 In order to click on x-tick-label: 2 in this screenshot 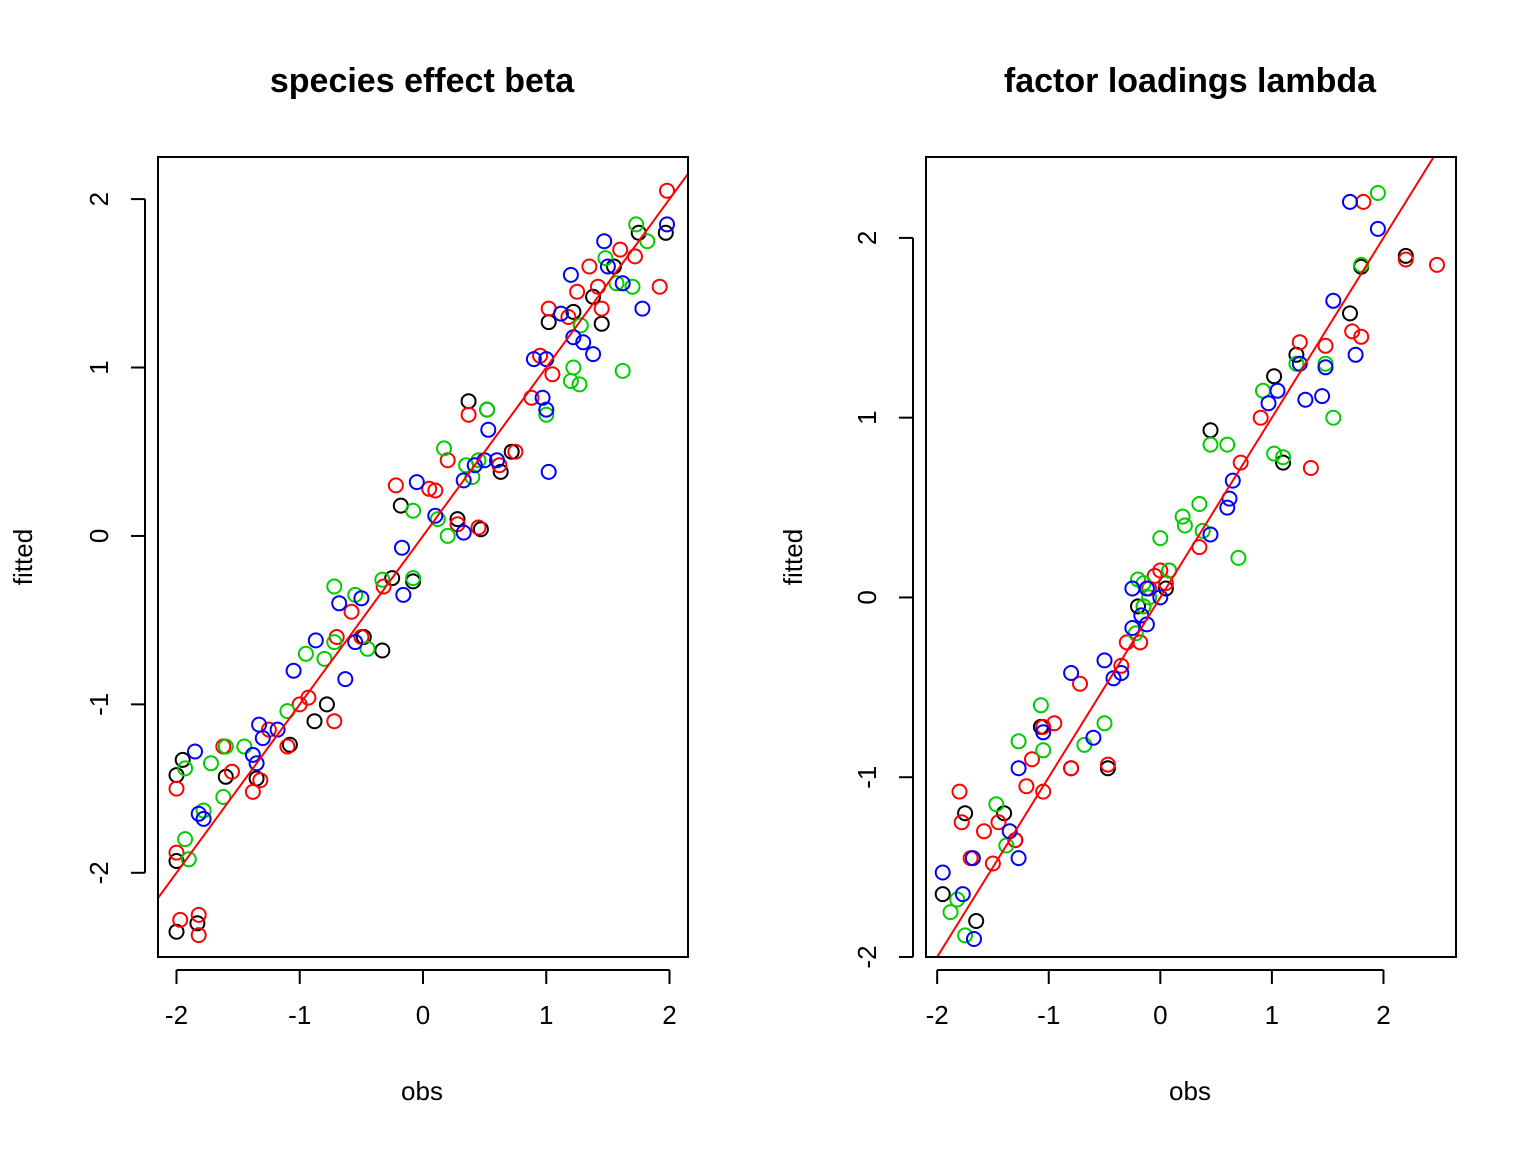, I will do `click(1383, 1015)`.